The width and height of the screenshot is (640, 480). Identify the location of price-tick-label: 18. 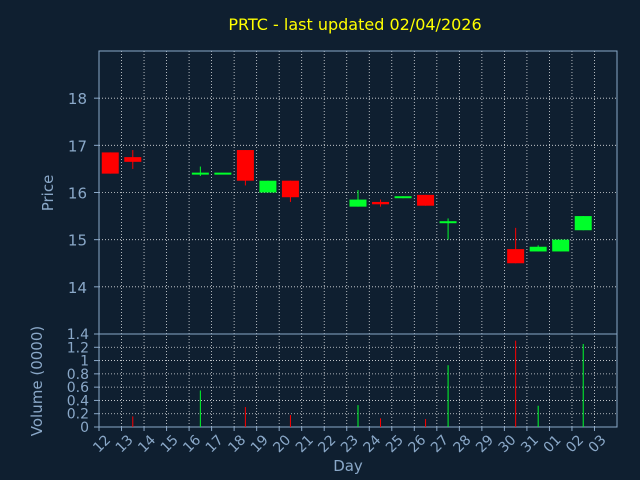
(77, 99).